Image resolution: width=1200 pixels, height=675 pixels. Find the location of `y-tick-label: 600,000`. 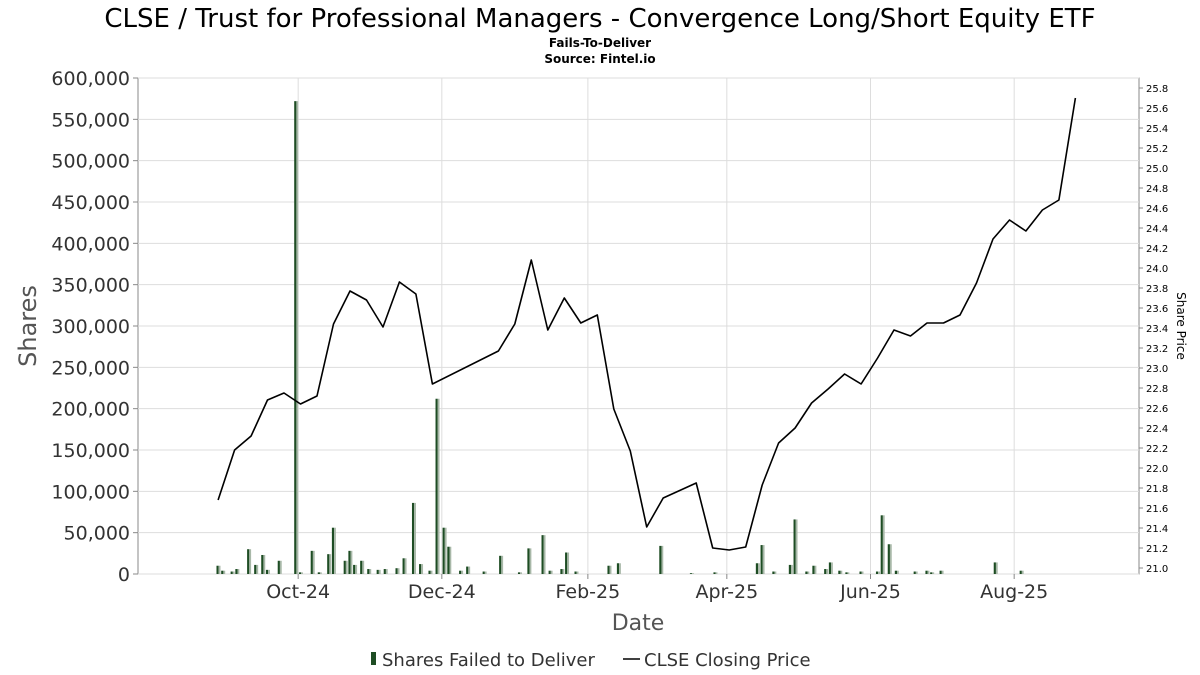

y-tick-label: 600,000 is located at coordinates (90, 79).